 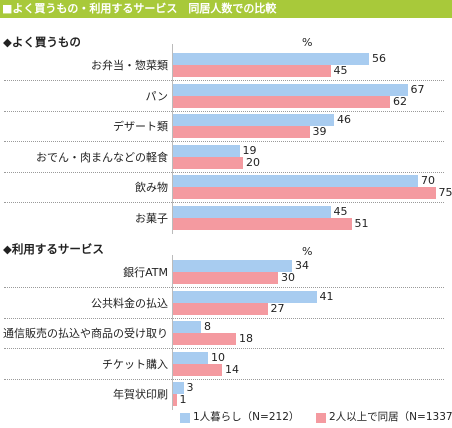 What do you see at coordinates (226, 9) in the screenshot?
I see `page-title: ■よく買うもの・利用するサービス 同居人数での比較` at bounding box center [226, 9].